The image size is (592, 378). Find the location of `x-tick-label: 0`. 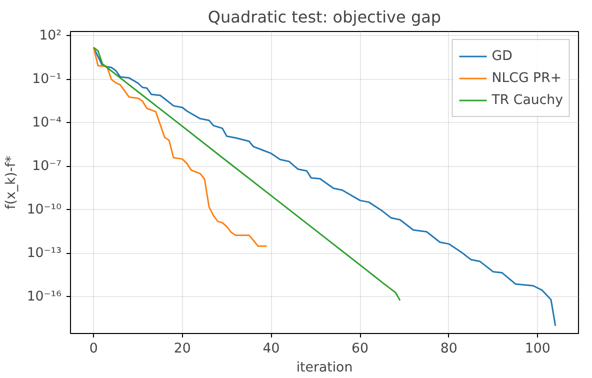

x-tick-label: 0 is located at coordinates (93, 349).